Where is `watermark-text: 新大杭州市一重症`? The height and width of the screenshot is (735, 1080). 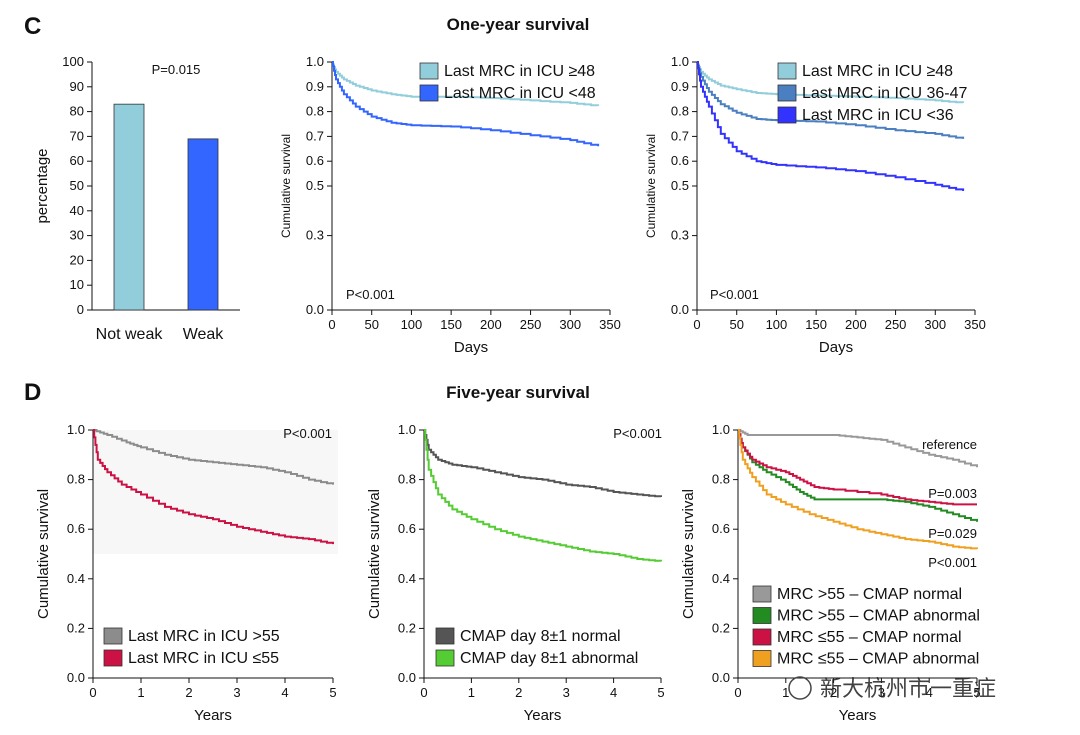 watermark-text: 新大杭州市一重症 is located at coordinates (908, 689).